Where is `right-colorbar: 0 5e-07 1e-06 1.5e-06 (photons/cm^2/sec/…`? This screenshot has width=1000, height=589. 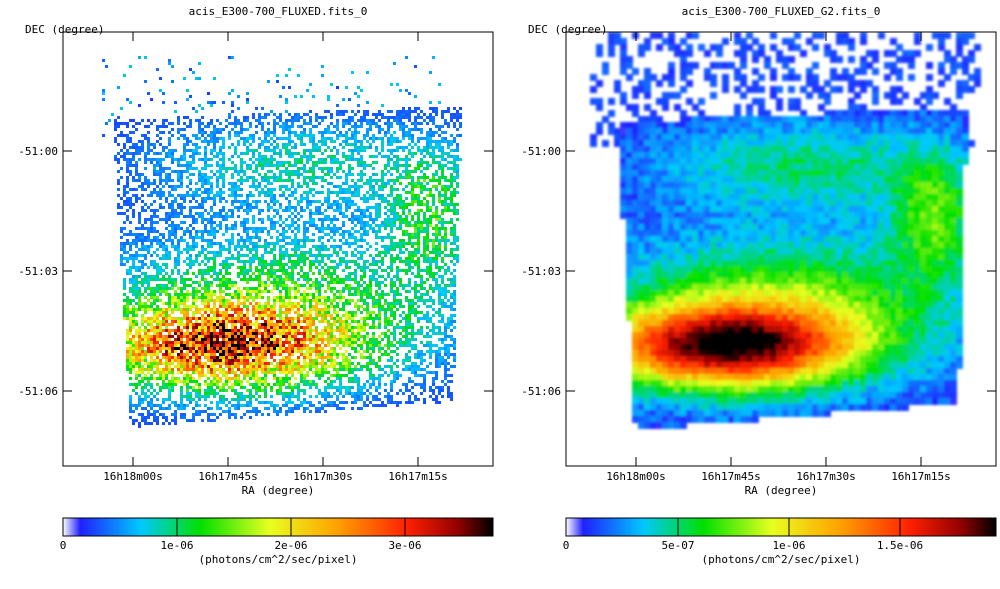 right-colorbar: 0 5e-07 1e-06 1.5e-06 (photons/cm^2/sec/… is located at coordinates (780, 541).